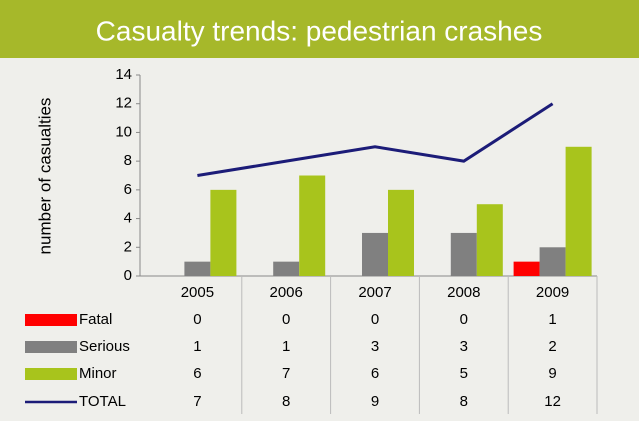 This screenshot has height=421, width=639. Describe the element at coordinates (286, 292) in the screenshot. I see `x-tick-label: 2006` at that location.